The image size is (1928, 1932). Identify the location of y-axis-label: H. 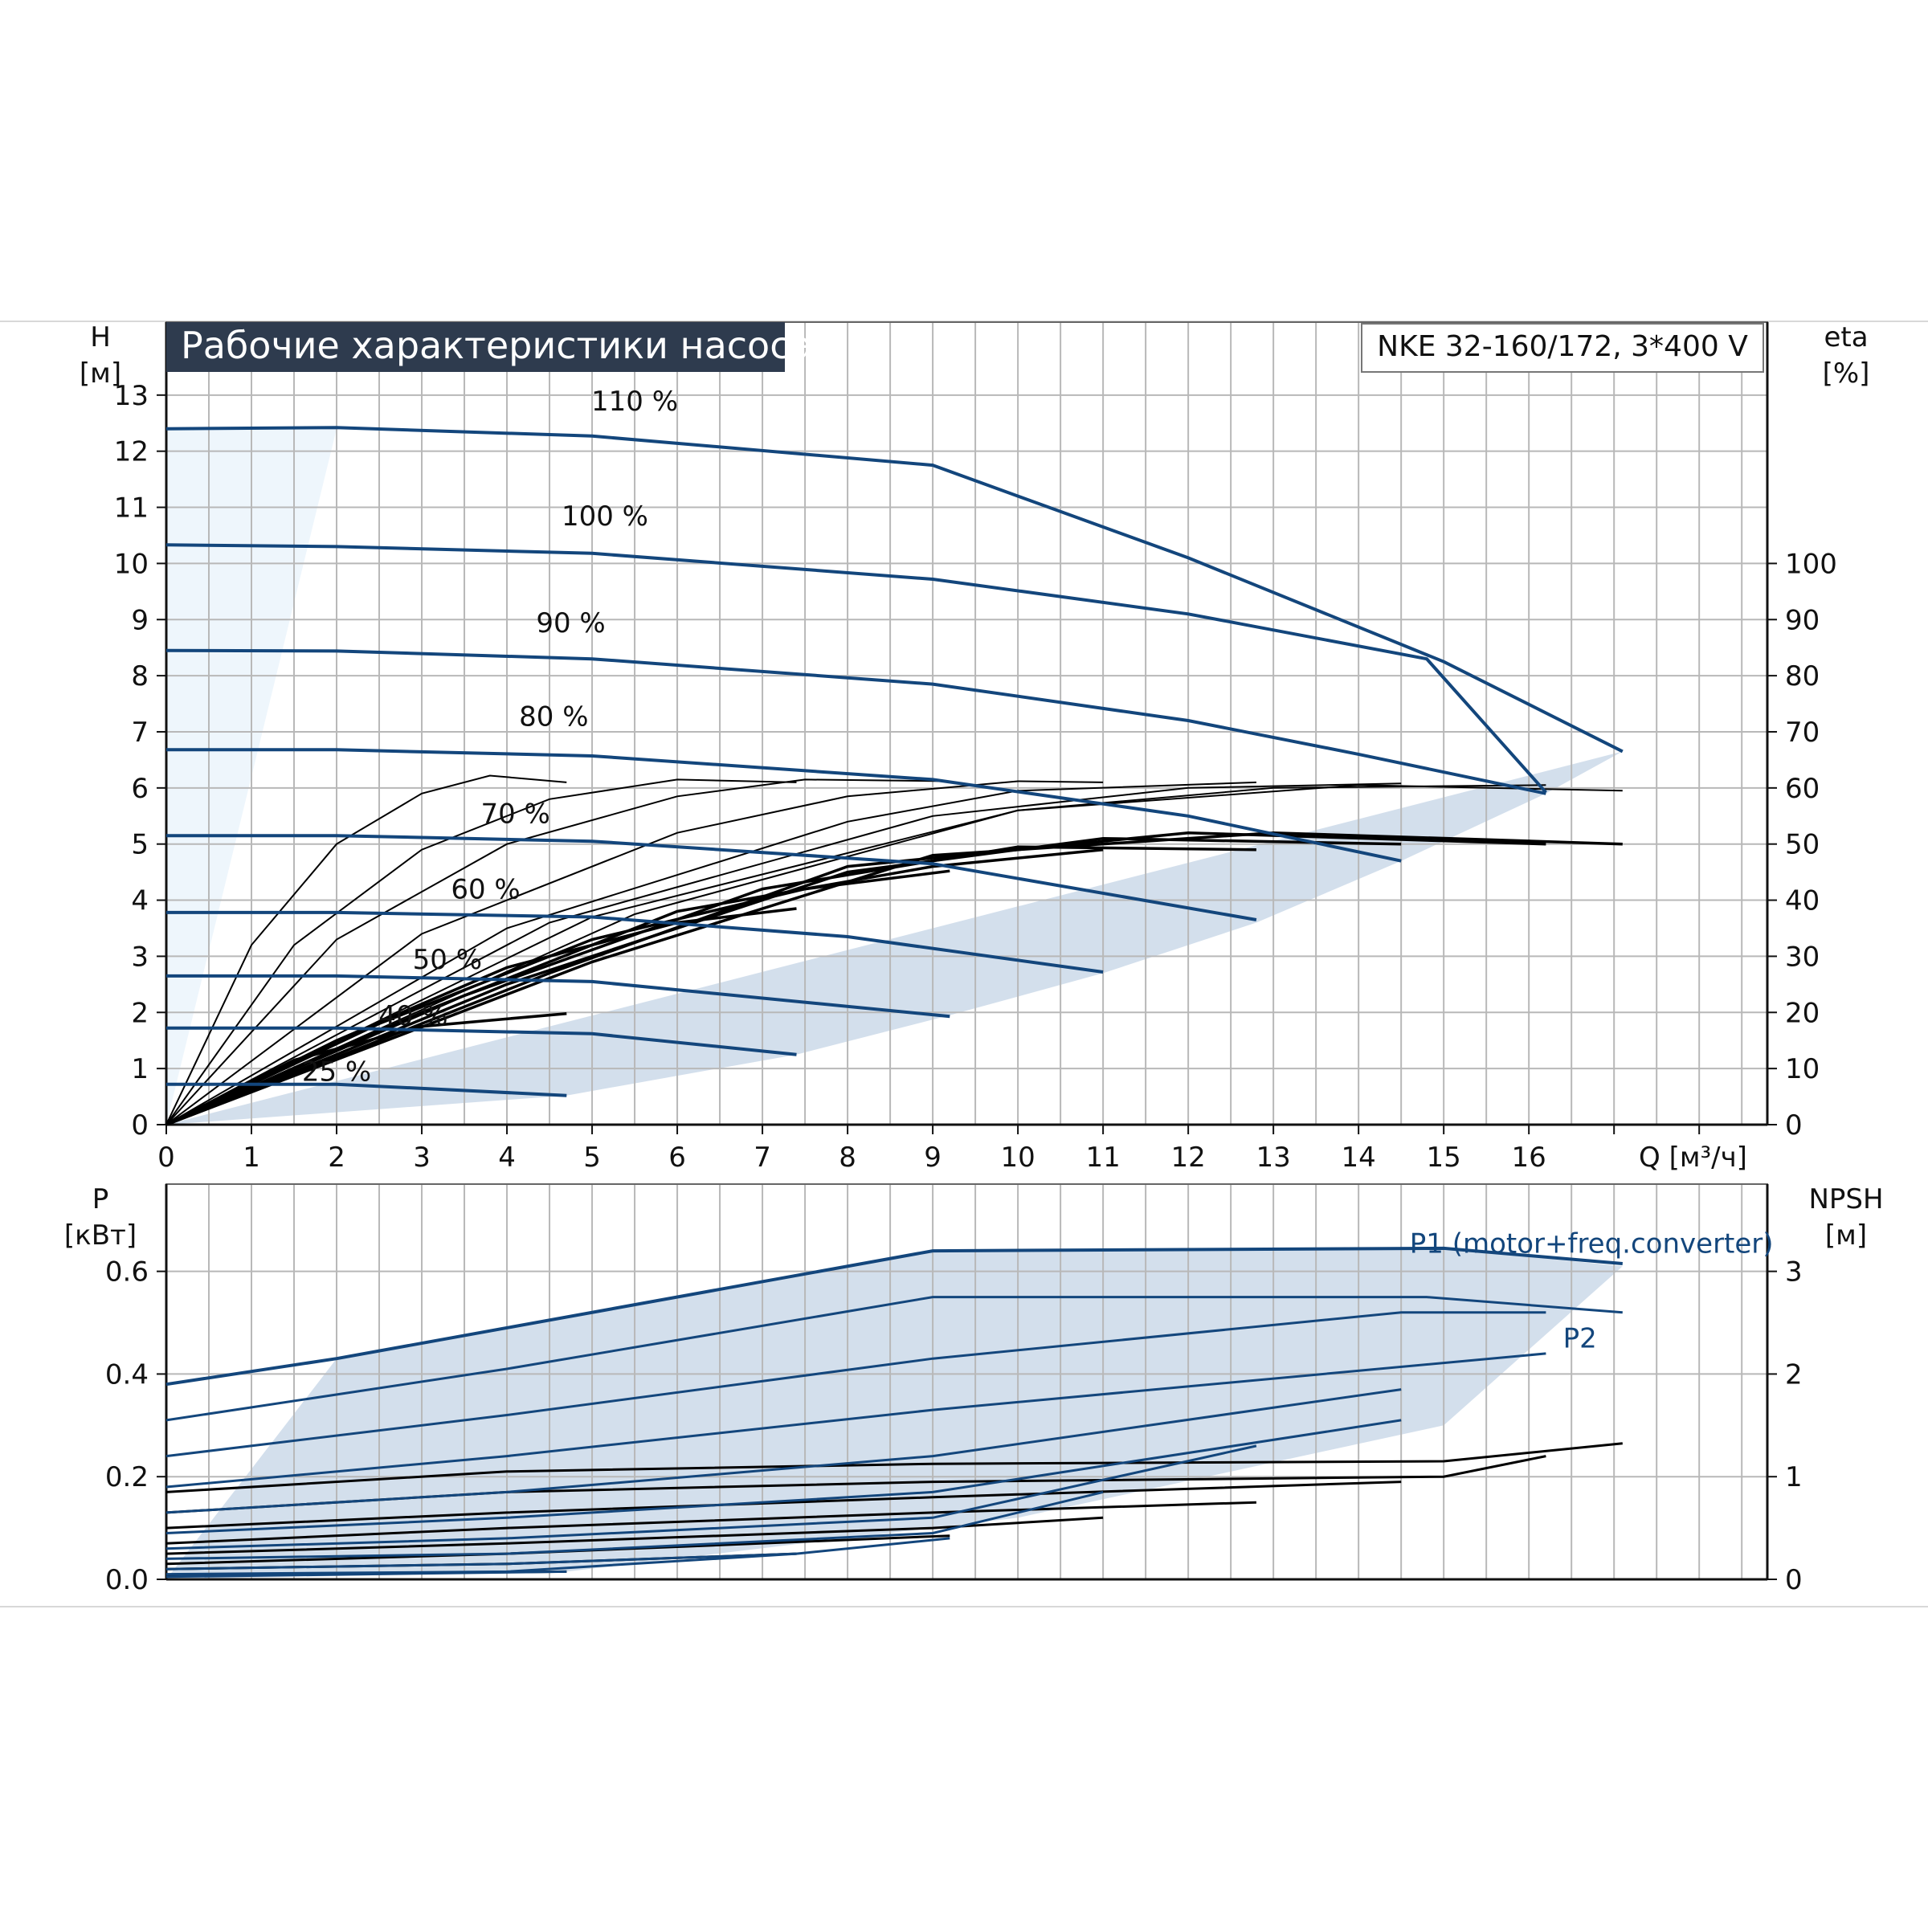
(100, 337).